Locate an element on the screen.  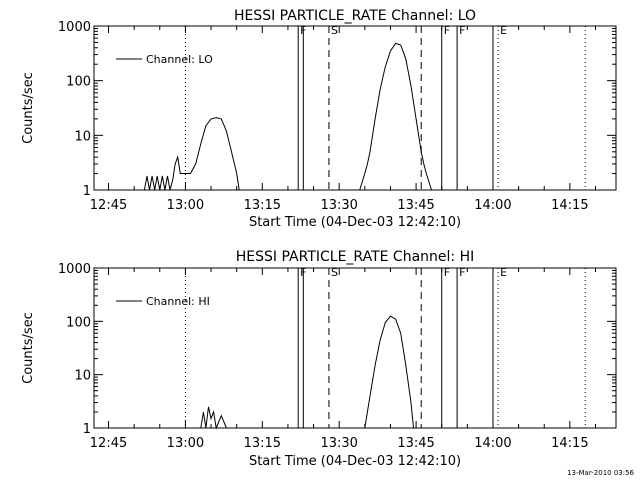
chart-title: HESSI PARTICLE_RATE Channel: LO is located at coordinates (355, 16).